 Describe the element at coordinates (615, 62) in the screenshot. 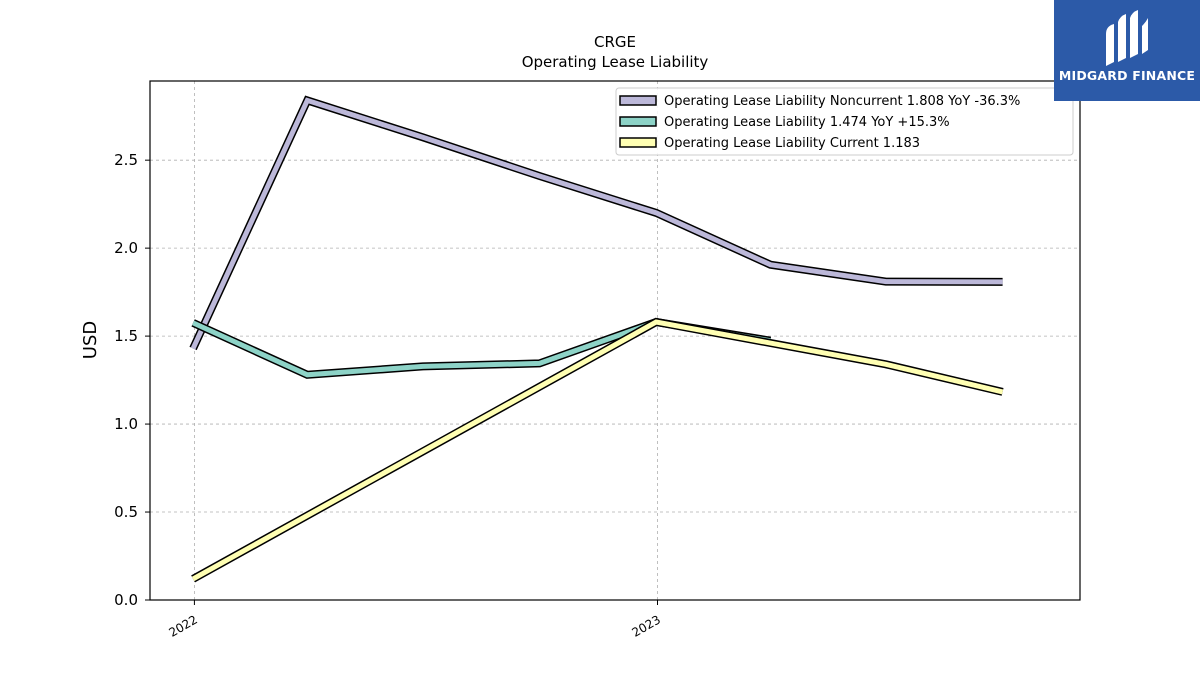

I see `chart-subtitle: Operating Lease Liability` at that location.